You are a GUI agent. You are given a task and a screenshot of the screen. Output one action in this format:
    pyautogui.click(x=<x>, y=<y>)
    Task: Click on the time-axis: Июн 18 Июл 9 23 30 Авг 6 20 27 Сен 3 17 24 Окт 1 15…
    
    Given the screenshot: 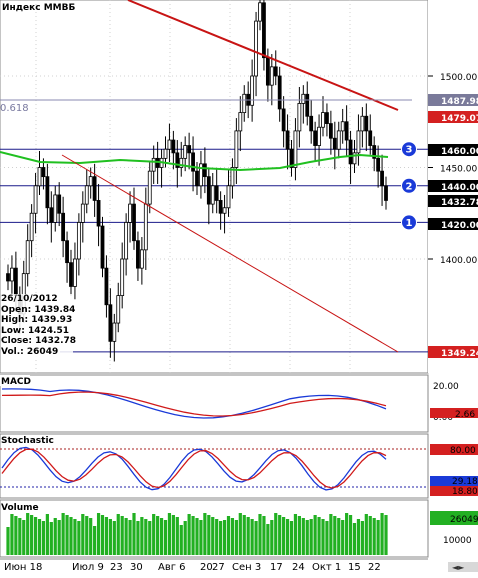 What is the action you would take?
    pyautogui.click(x=239, y=566)
    